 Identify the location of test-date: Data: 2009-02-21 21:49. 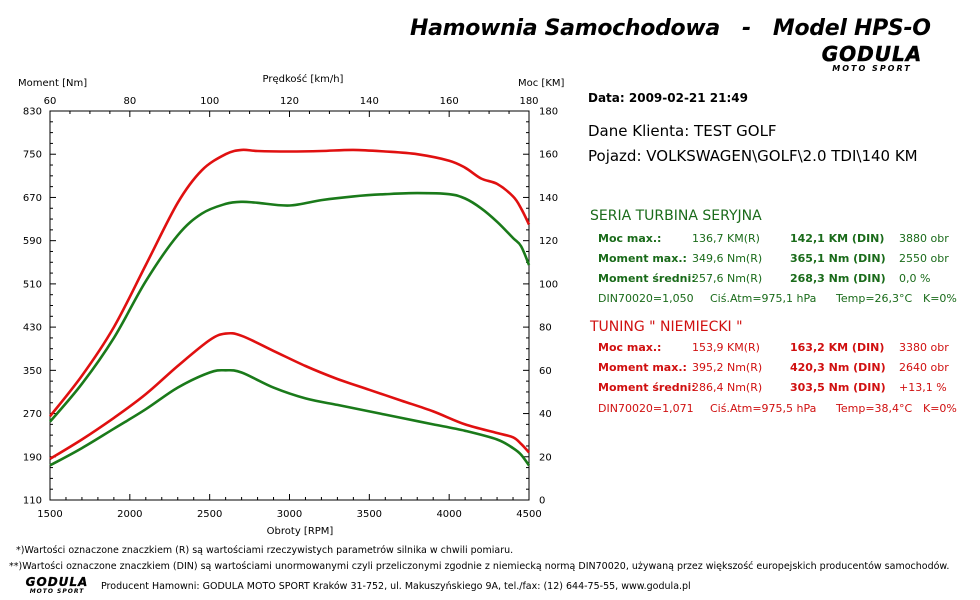
(668, 98).